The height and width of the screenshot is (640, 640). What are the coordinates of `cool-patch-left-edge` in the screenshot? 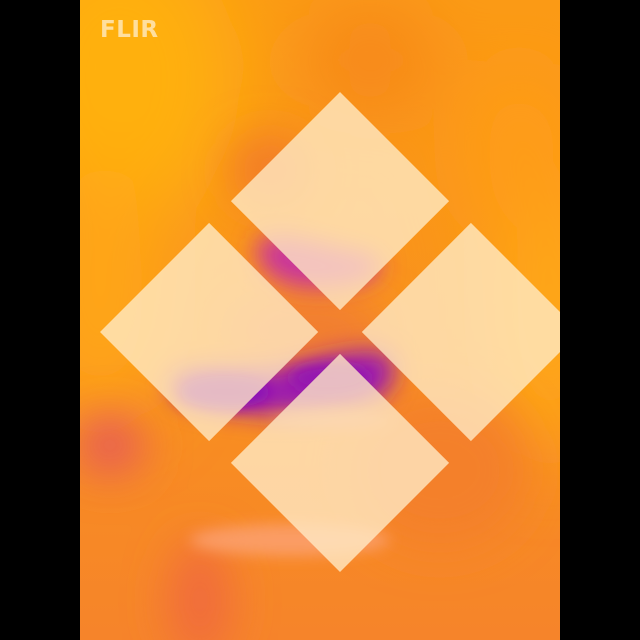 It's located at (112, 445).